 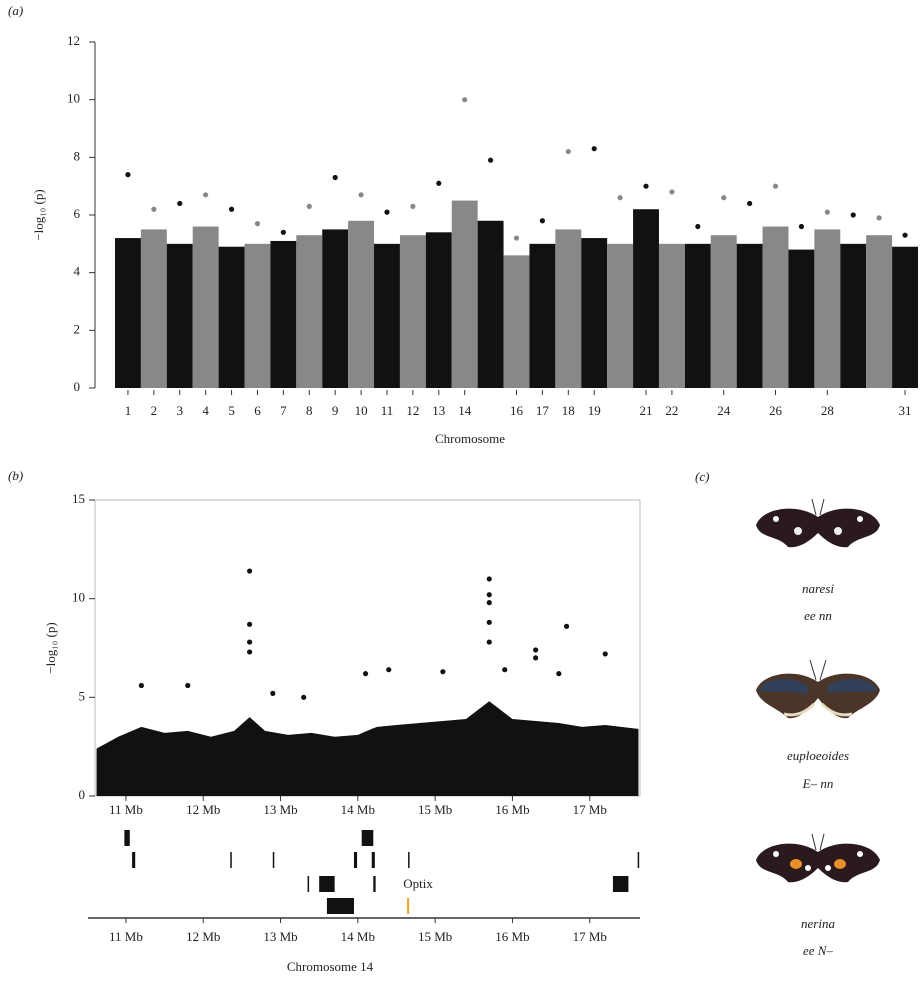 What do you see at coordinates (776, 410) in the screenshot?
I see `x-tick-label: 26` at bounding box center [776, 410].